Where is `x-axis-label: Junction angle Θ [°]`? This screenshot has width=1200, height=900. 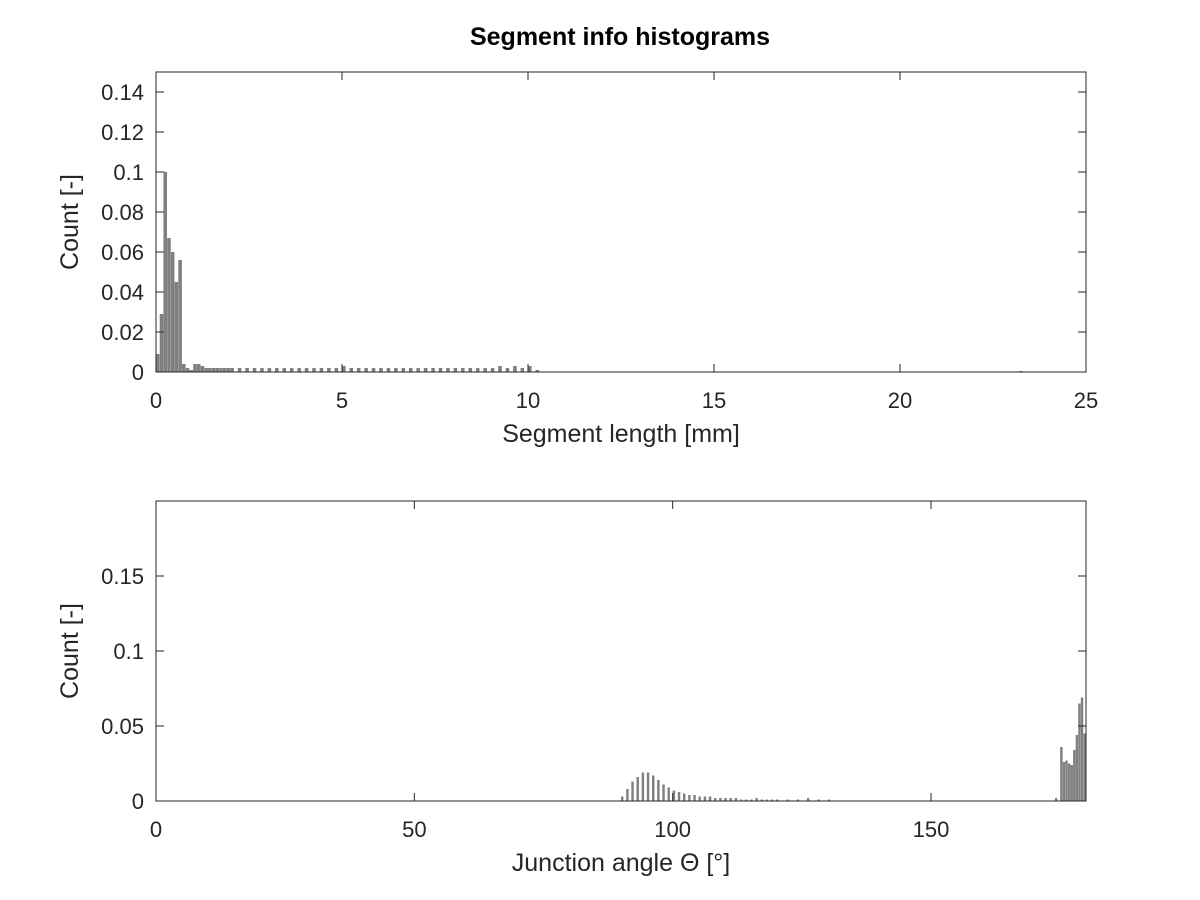
x-axis-label: Junction angle Θ [°] is located at coordinates (621, 863).